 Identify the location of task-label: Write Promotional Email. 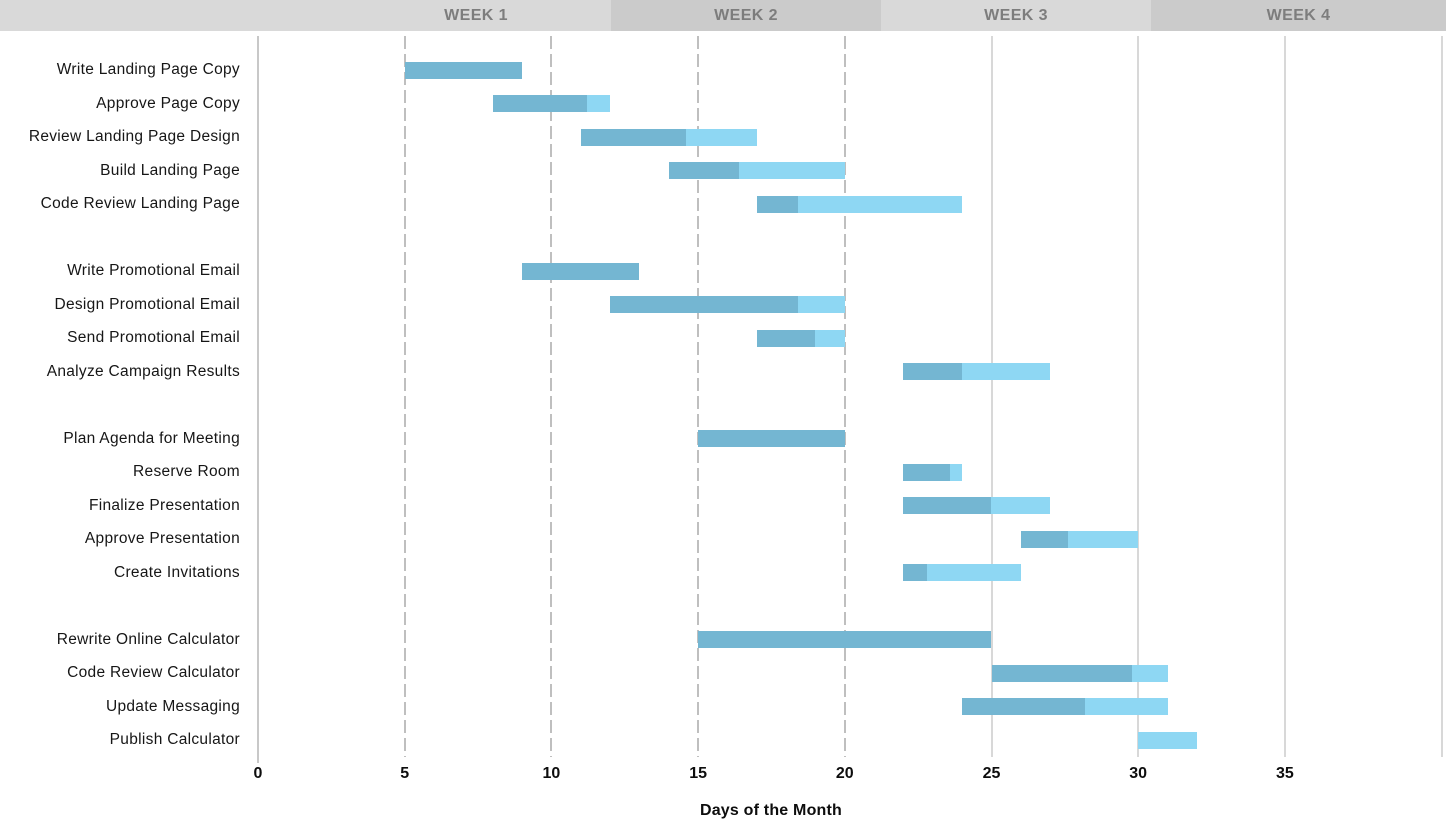
(153, 270).